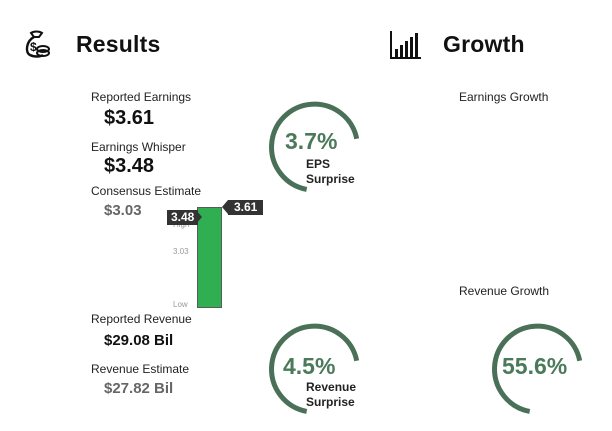 The image size is (612, 431). I want to click on whisper-flag: 3.48, so click(183, 217).